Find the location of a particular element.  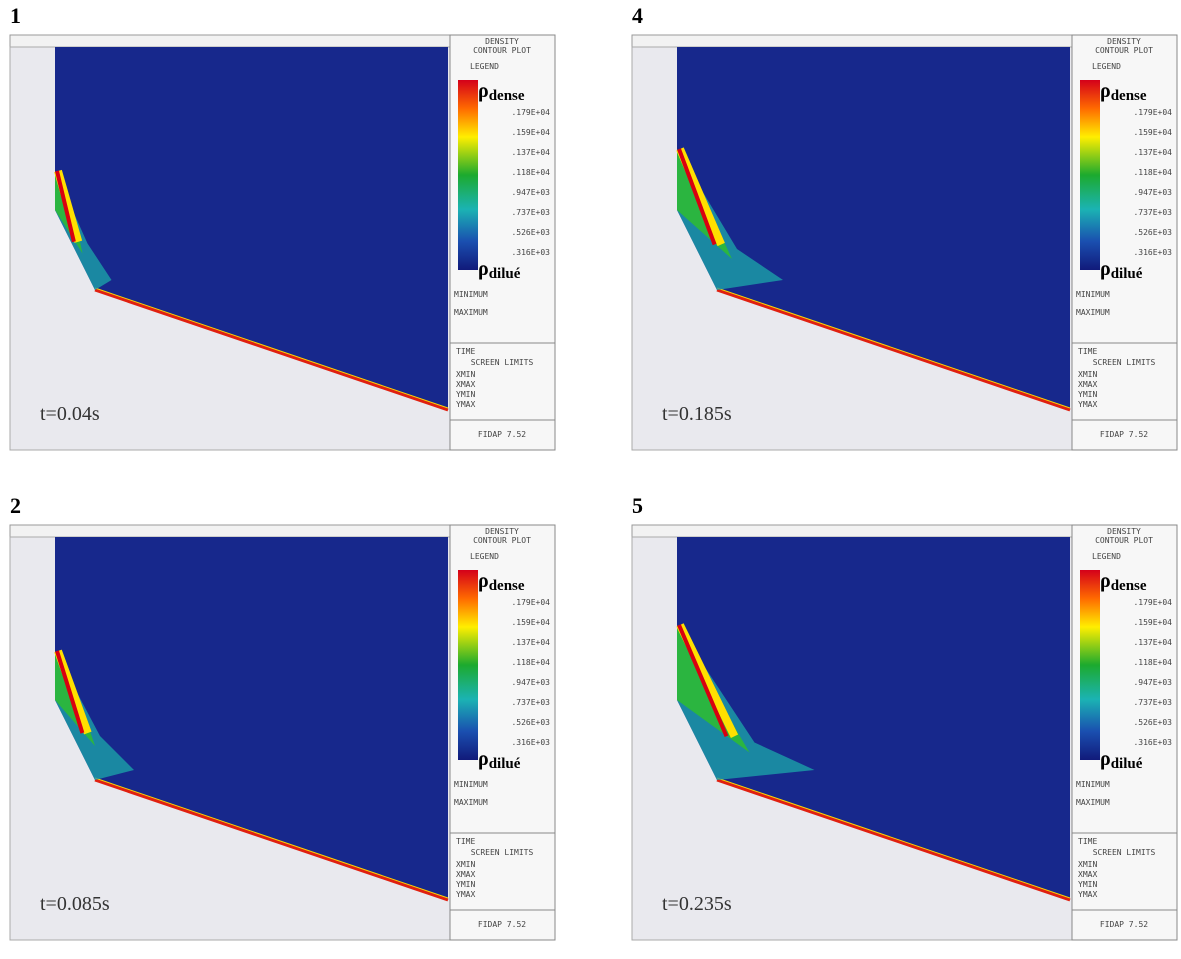

time-label: t=0.04s is located at coordinates (70, 414).